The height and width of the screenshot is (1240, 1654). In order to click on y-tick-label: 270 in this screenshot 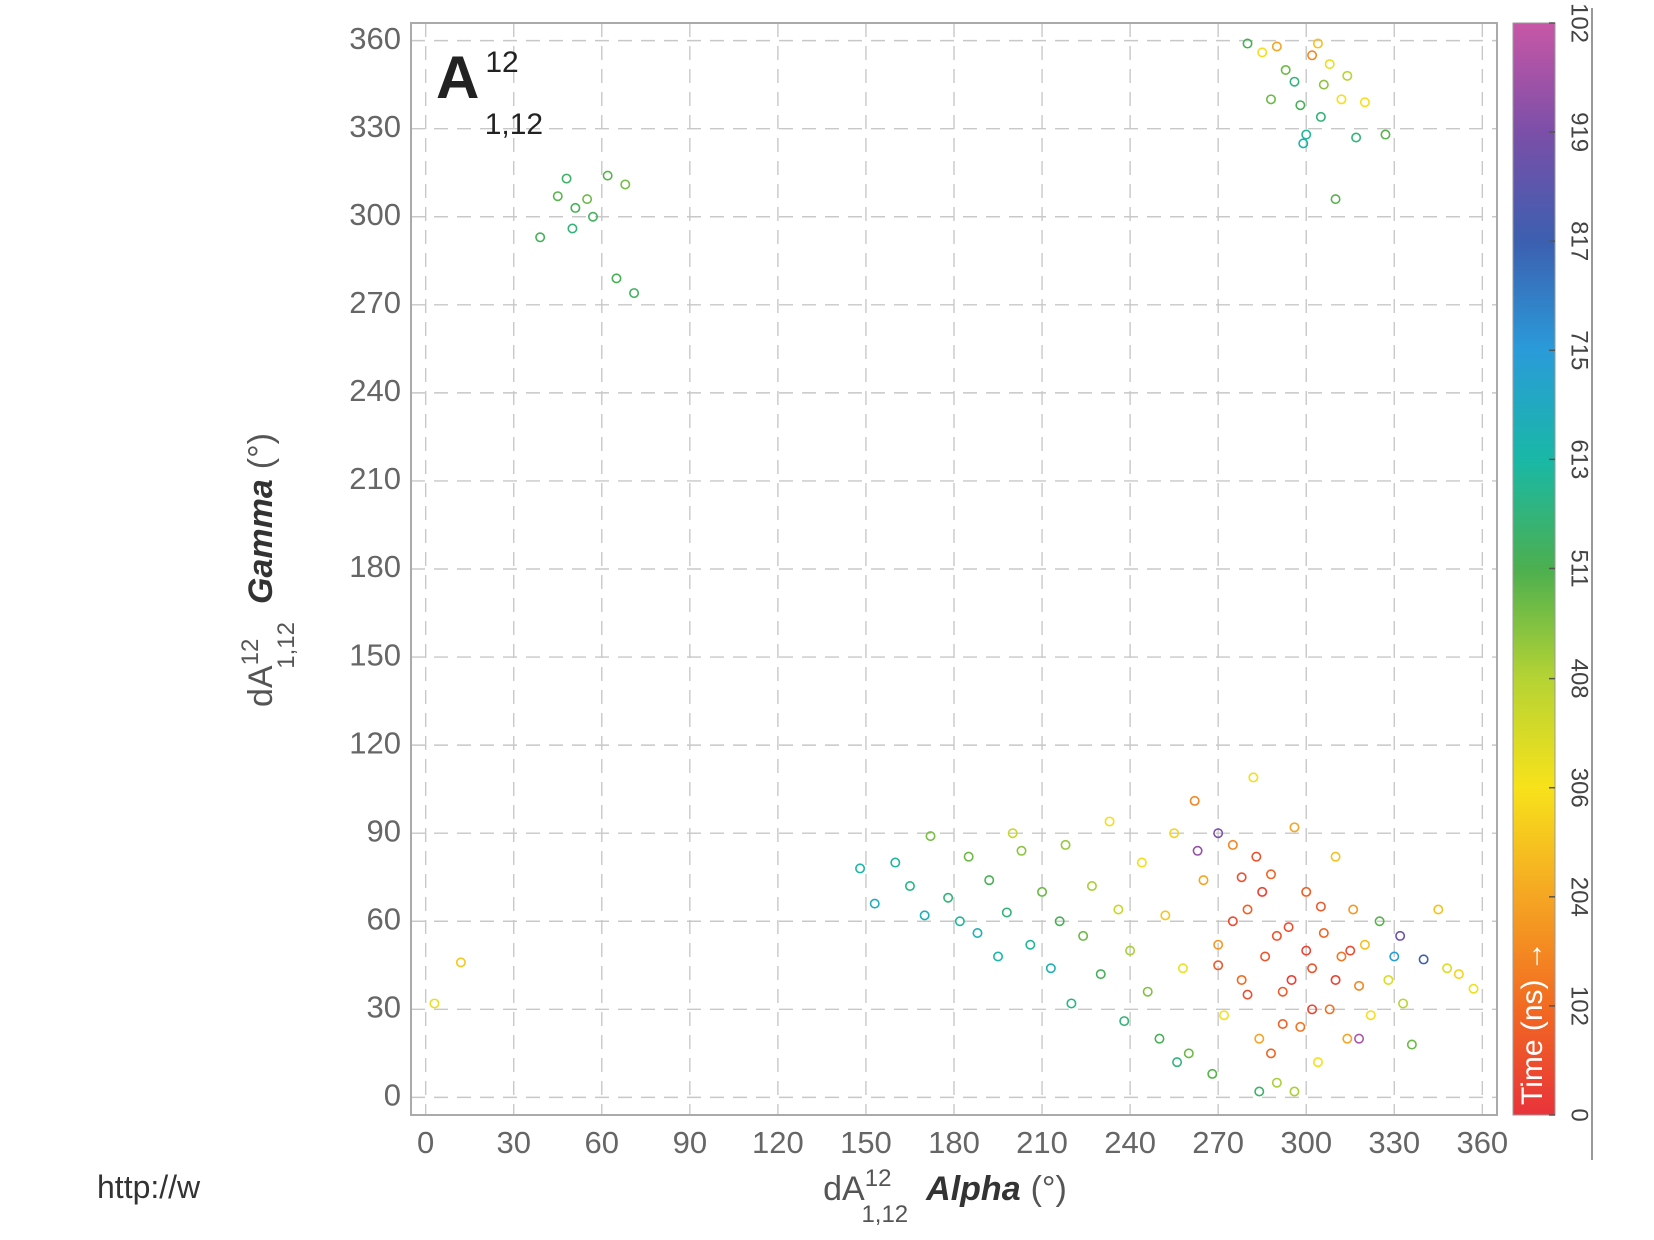, I will do `click(375, 302)`.